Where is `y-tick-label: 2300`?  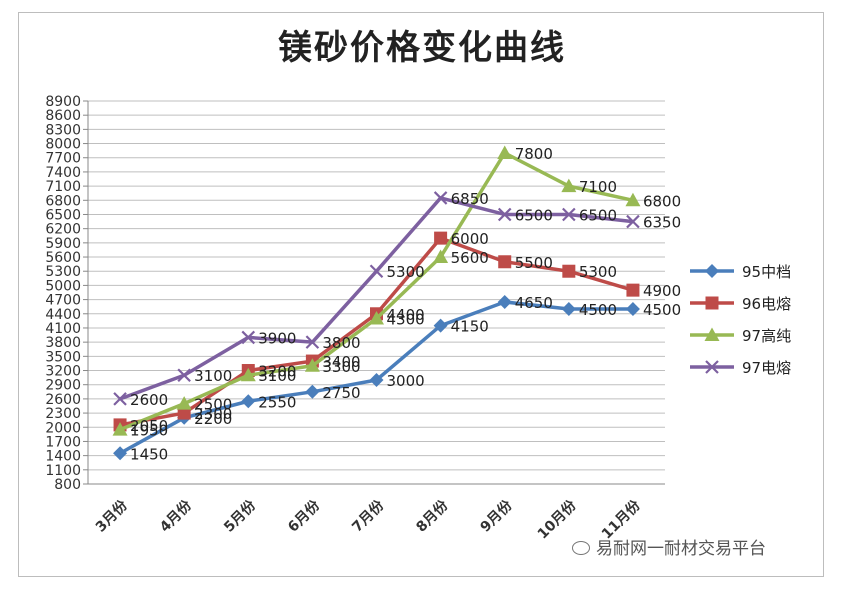
y-tick-label: 2300 is located at coordinates (63, 414).